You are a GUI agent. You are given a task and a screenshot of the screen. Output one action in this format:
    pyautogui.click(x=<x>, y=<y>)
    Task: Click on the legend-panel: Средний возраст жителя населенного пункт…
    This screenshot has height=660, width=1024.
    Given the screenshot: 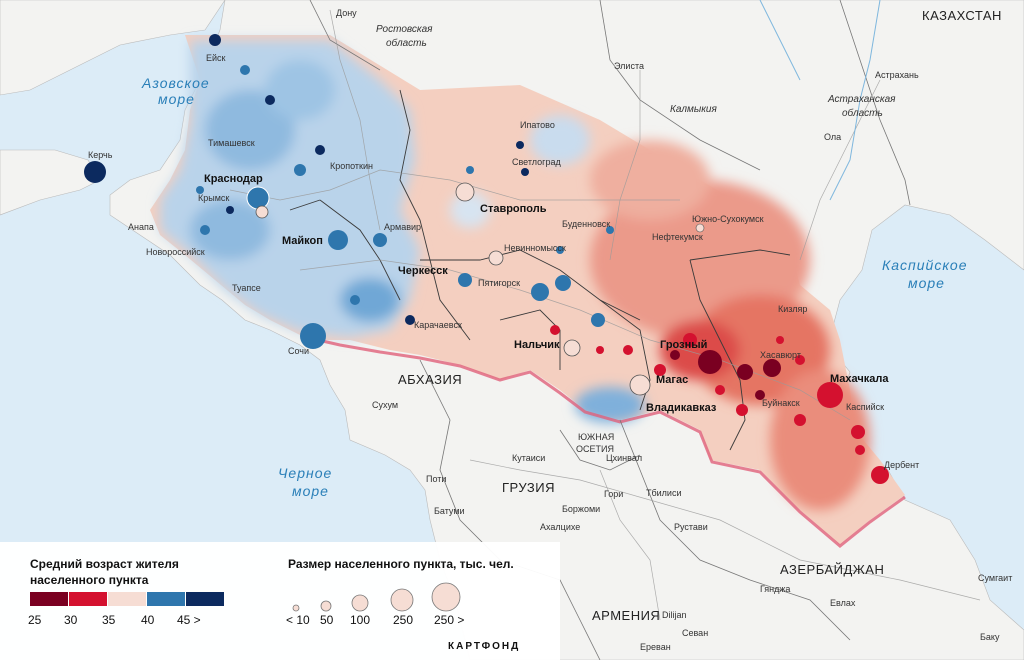 What is the action you would take?
    pyautogui.click(x=280, y=601)
    